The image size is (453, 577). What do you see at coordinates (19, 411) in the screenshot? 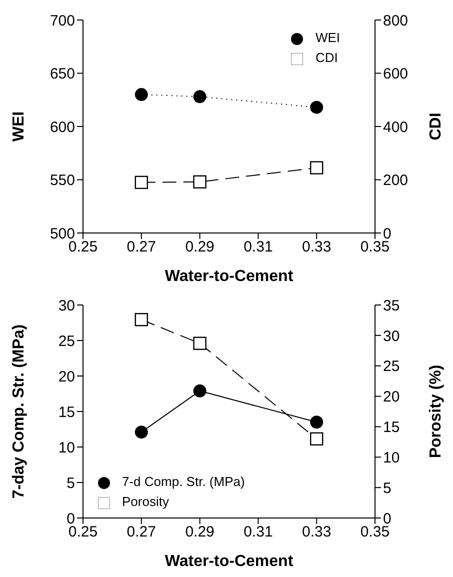
I see `y-axis-title: 7-day Comp. Str. (MPa)` at bounding box center [19, 411].